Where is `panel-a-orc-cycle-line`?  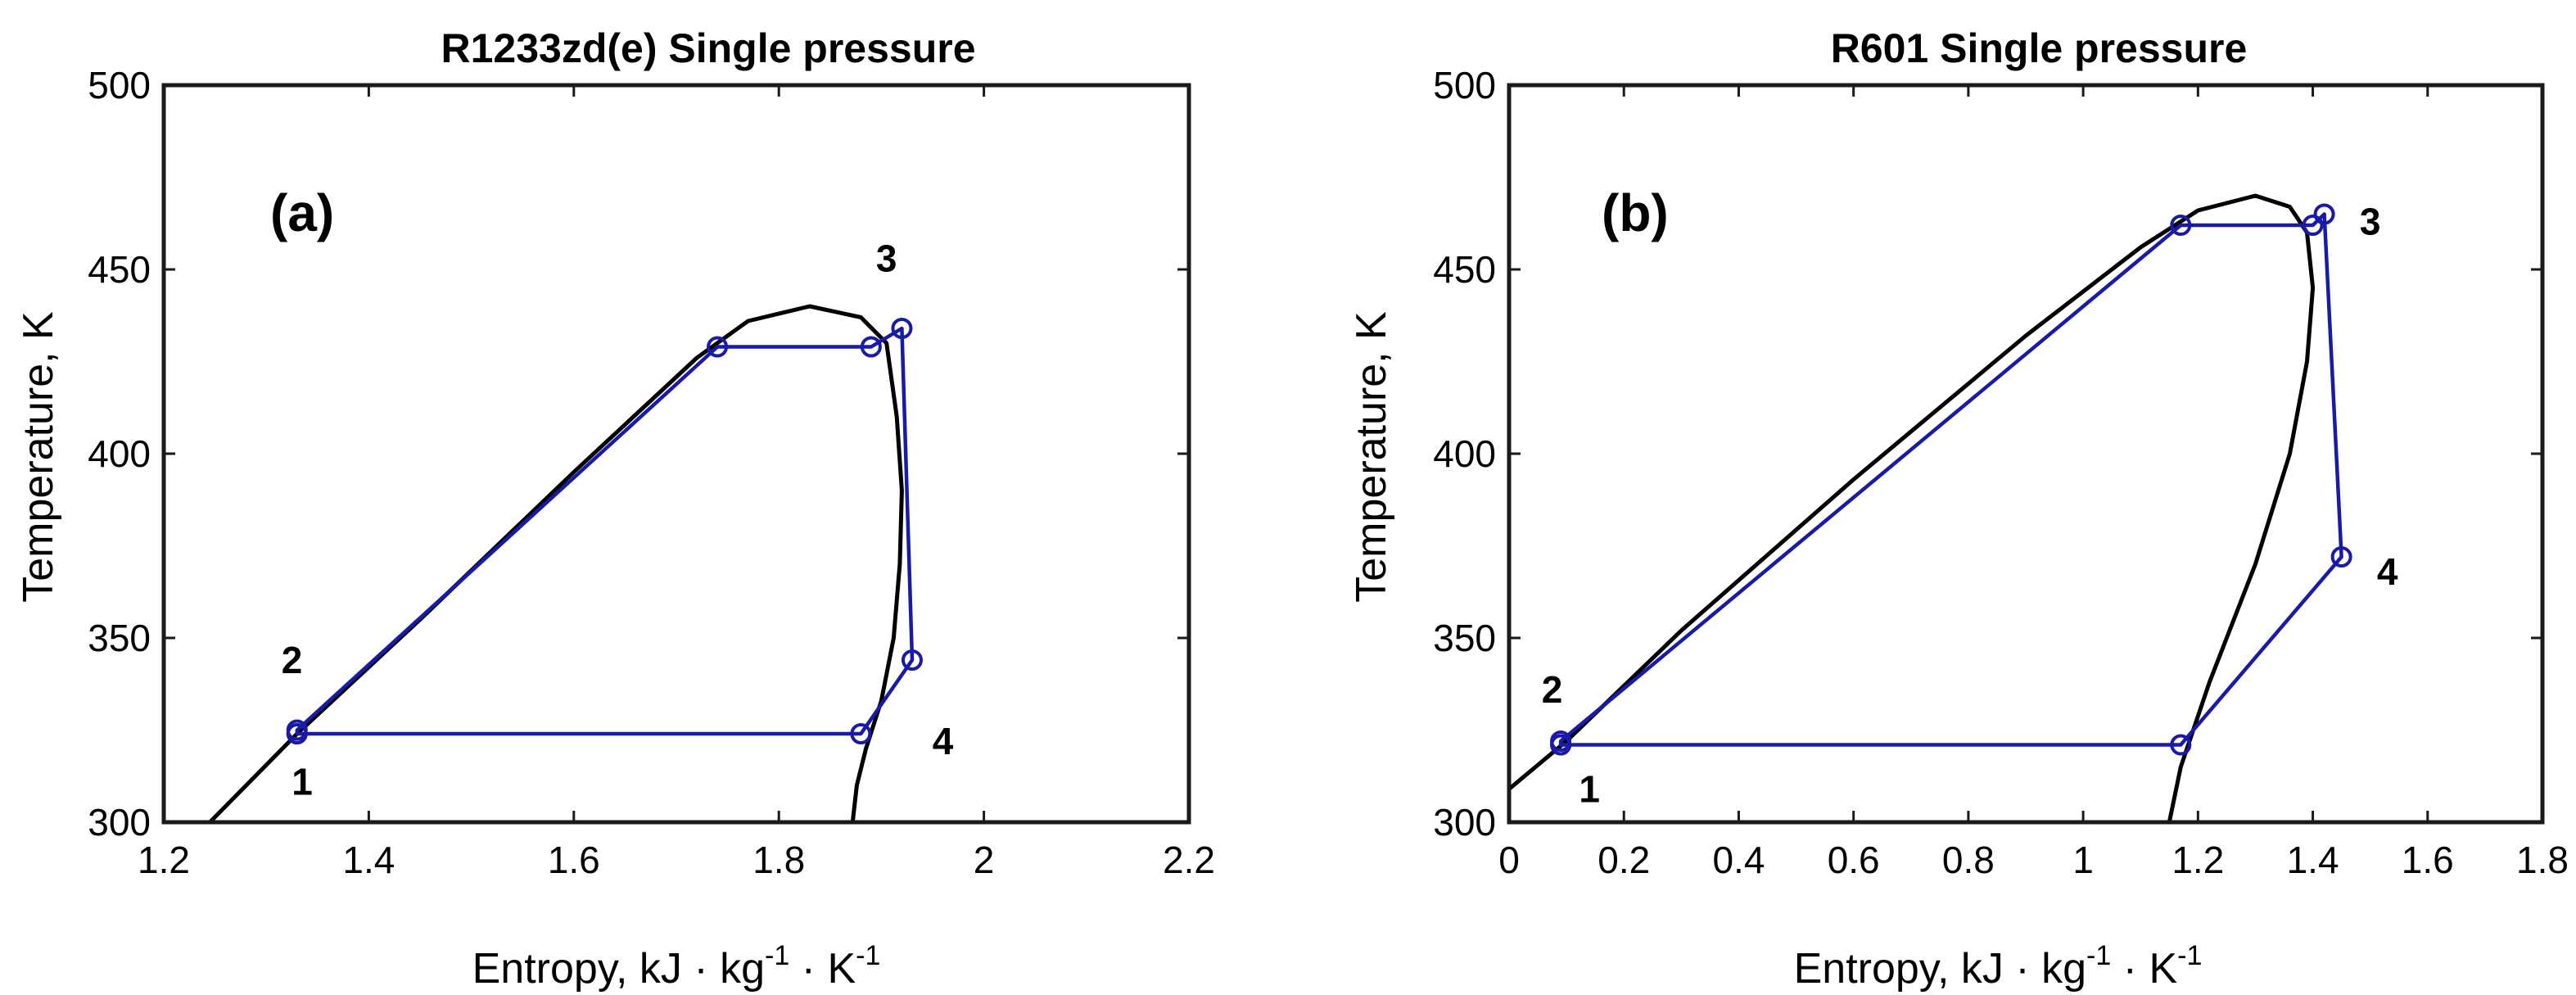
panel-a-orc-cycle-line is located at coordinates (605, 531).